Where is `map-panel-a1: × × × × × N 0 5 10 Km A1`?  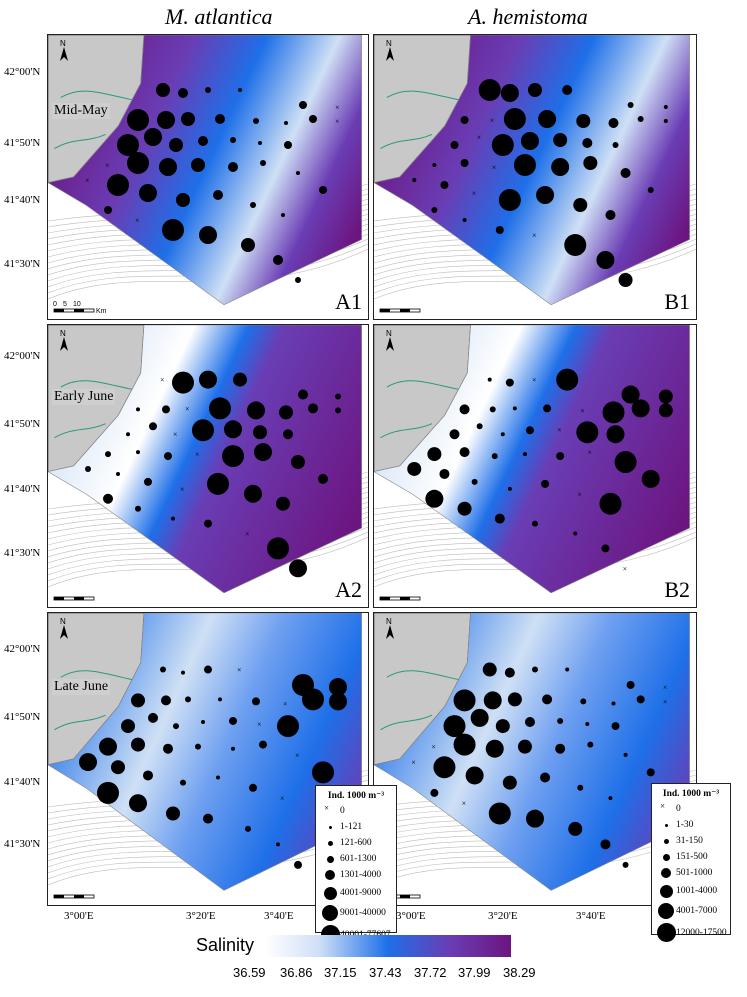 map-panel-a1: × × × × × N 0 5 10 Km A1 is located at coordinates (208, 177).